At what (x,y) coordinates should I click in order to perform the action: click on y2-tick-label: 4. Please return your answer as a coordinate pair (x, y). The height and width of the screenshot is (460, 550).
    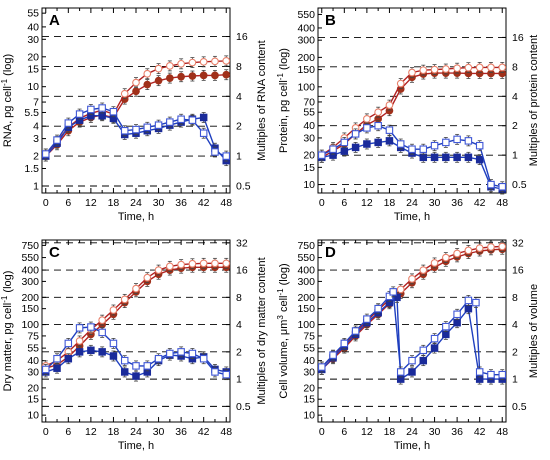
    Looking at the image, I should click on (515, 325).